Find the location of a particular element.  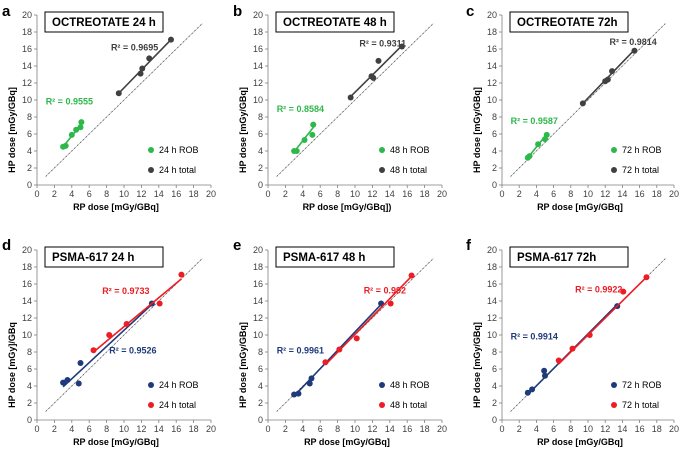

r-squared-label: R² = 0.9733 is located at coordinates (125, 291).